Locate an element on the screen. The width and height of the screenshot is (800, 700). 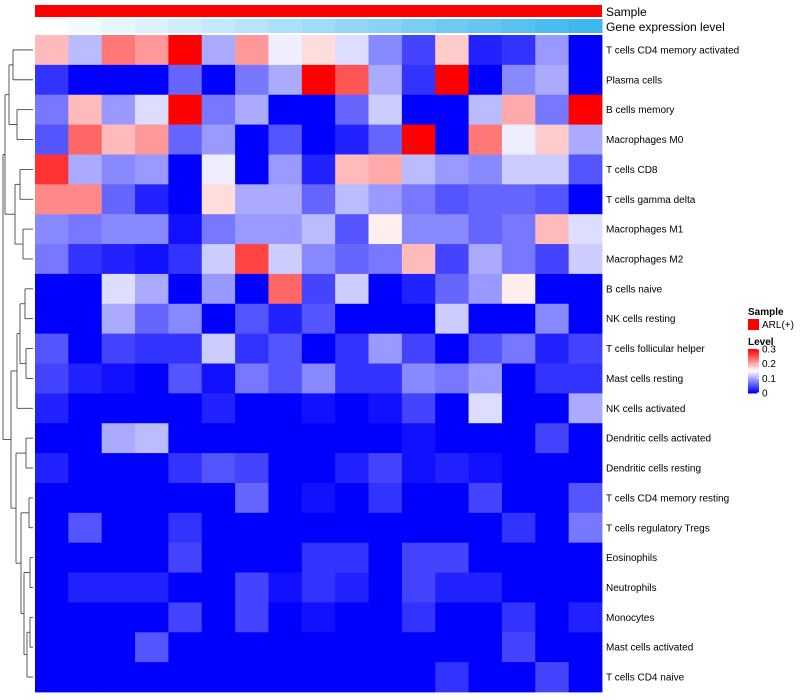
legend-tick-label: 0.1 is located at coordinates (769, 379).